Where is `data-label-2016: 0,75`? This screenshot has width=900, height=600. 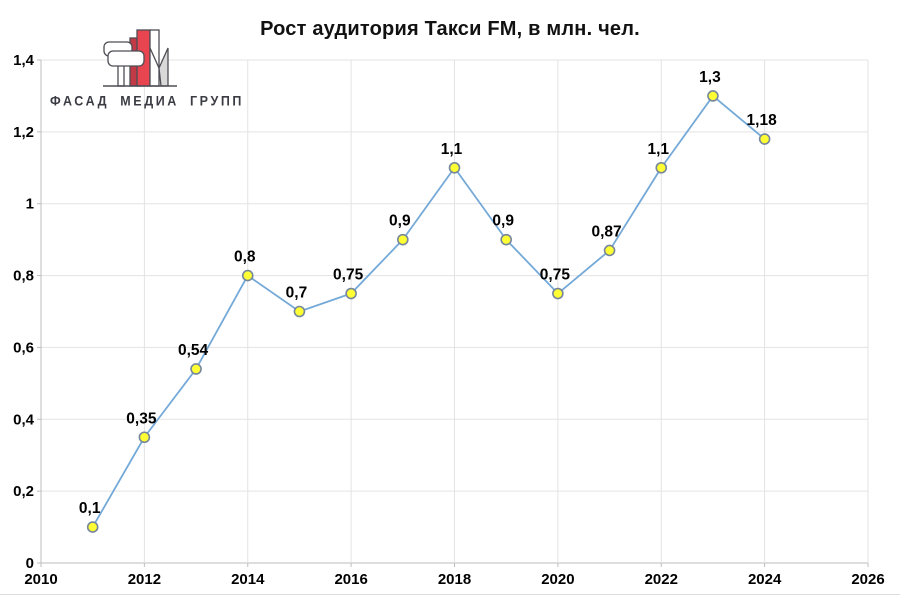
data-label-2016: 0,75 is located at coordinates (348, 275).